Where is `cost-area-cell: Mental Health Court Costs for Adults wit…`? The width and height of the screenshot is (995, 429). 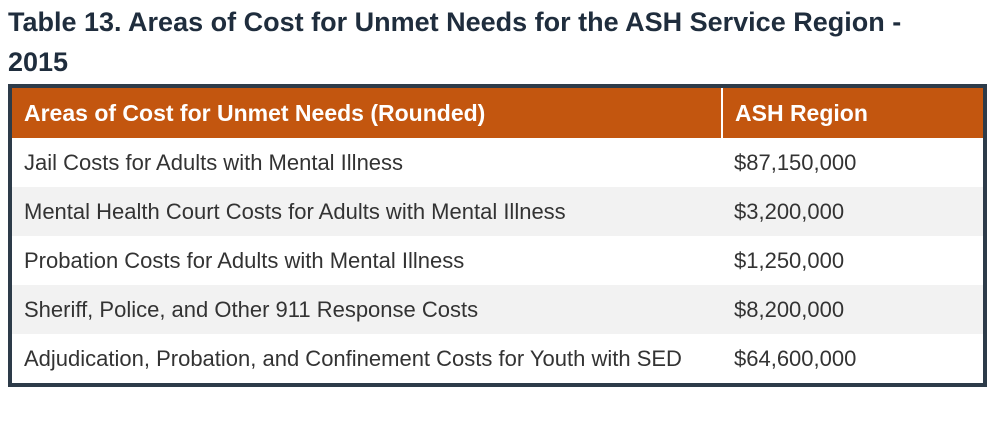
cost-area-cell: Mental Health Court Costs for Adults wit… is located at coordinates (366, 211).